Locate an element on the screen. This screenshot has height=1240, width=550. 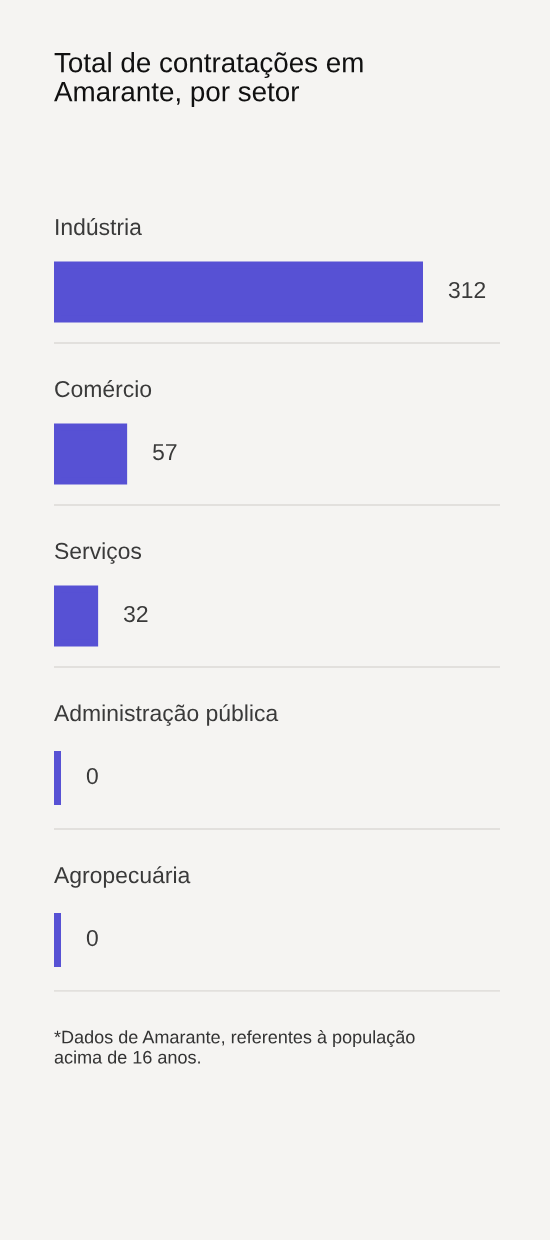
y-tick-label: Indústria is located at coordinates (99, 227).